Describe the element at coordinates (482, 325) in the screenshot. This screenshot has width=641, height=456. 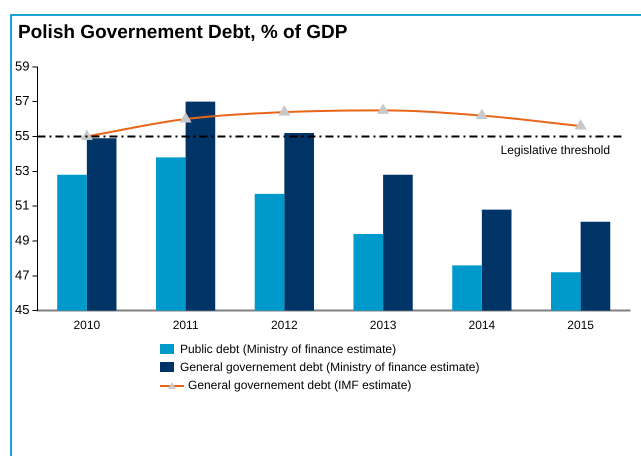
I see `x-tick-label: 2014` at that location.